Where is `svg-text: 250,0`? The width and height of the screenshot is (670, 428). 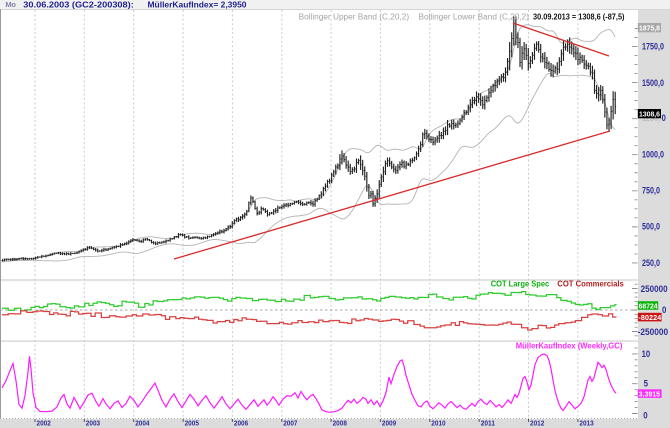 svg-text: 250,0 is located at coordinates (651, 263).